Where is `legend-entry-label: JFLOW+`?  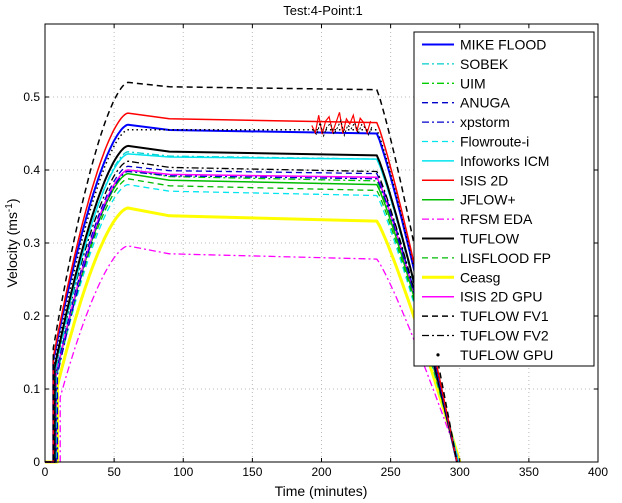
legend-entry-label: JFLOW+ is located at coordinates (488, 200).